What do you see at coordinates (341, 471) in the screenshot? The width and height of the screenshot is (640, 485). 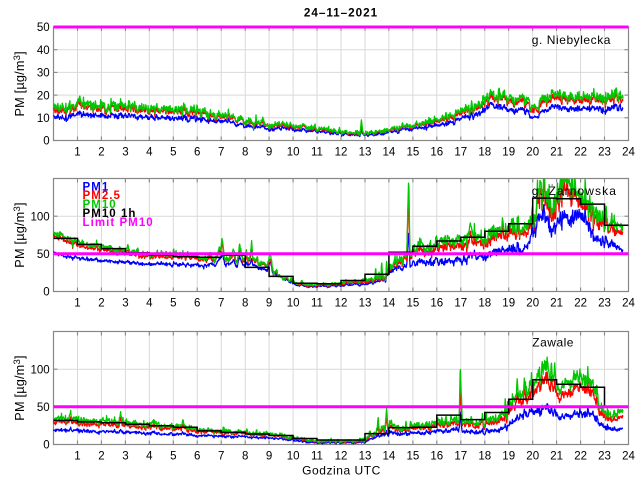 I see `svg-text: Godzina UTC` at bounding box center [341, 471].